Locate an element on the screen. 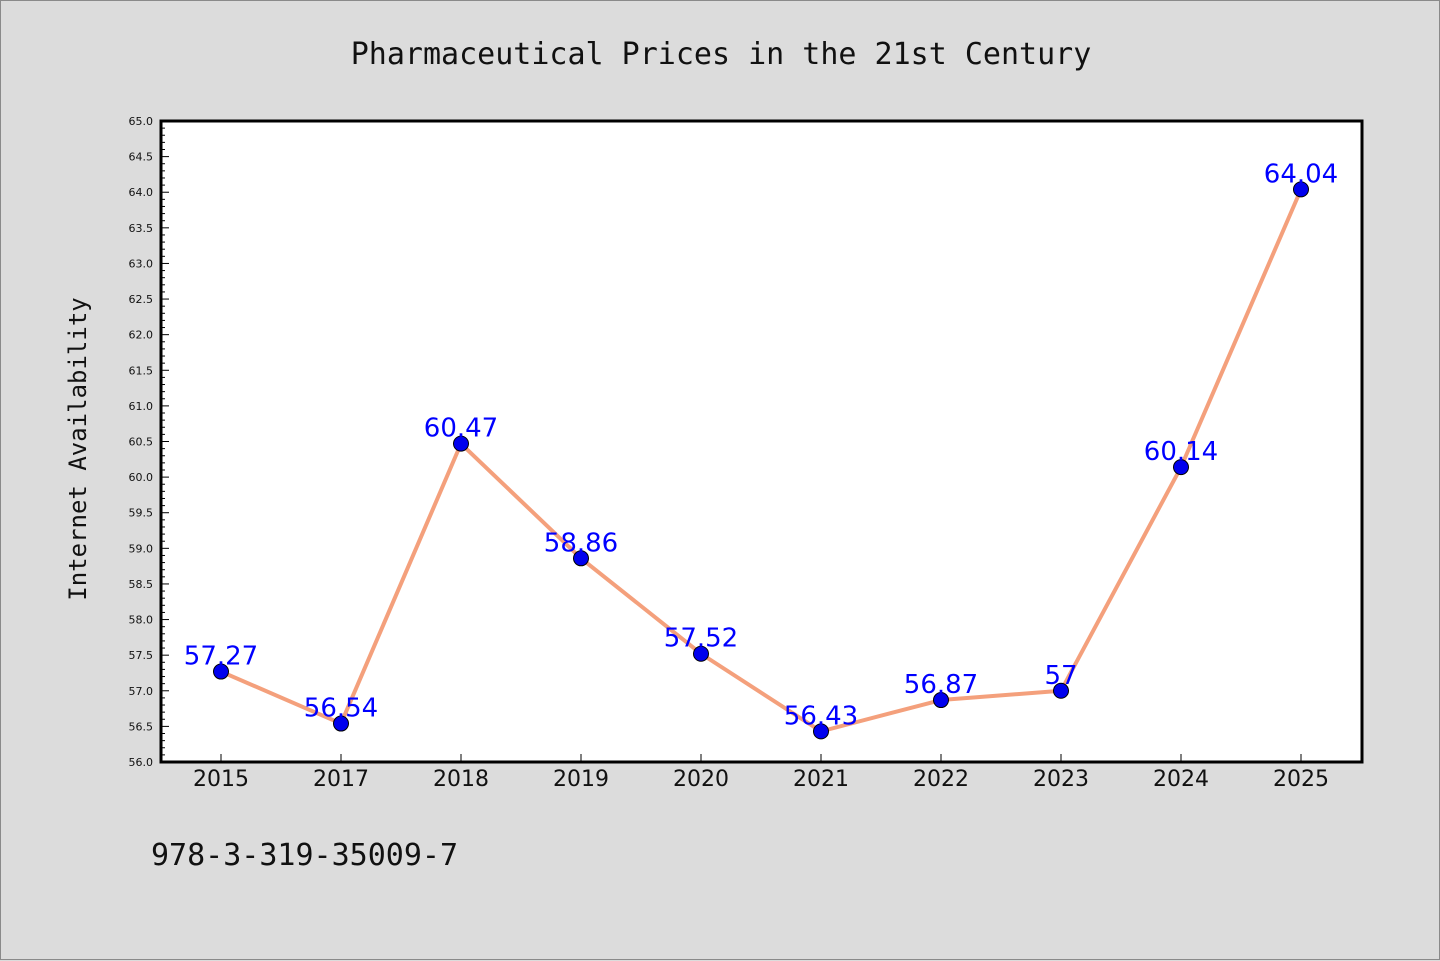 Image resolution: width=1440 pixels, height=961 pixels. data-label: 57.27 is located at coordinates (221, 657).